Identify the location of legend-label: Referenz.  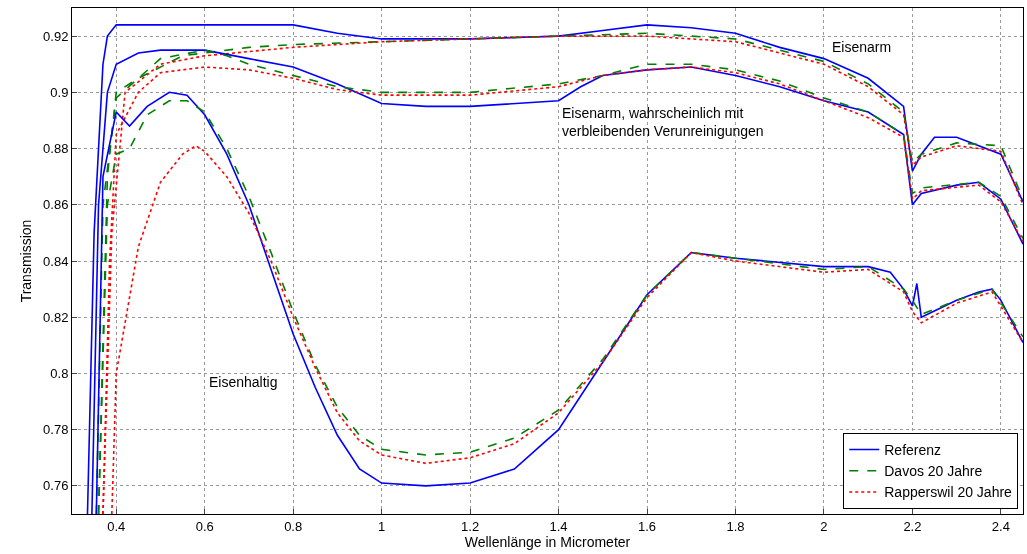
(913, 450).